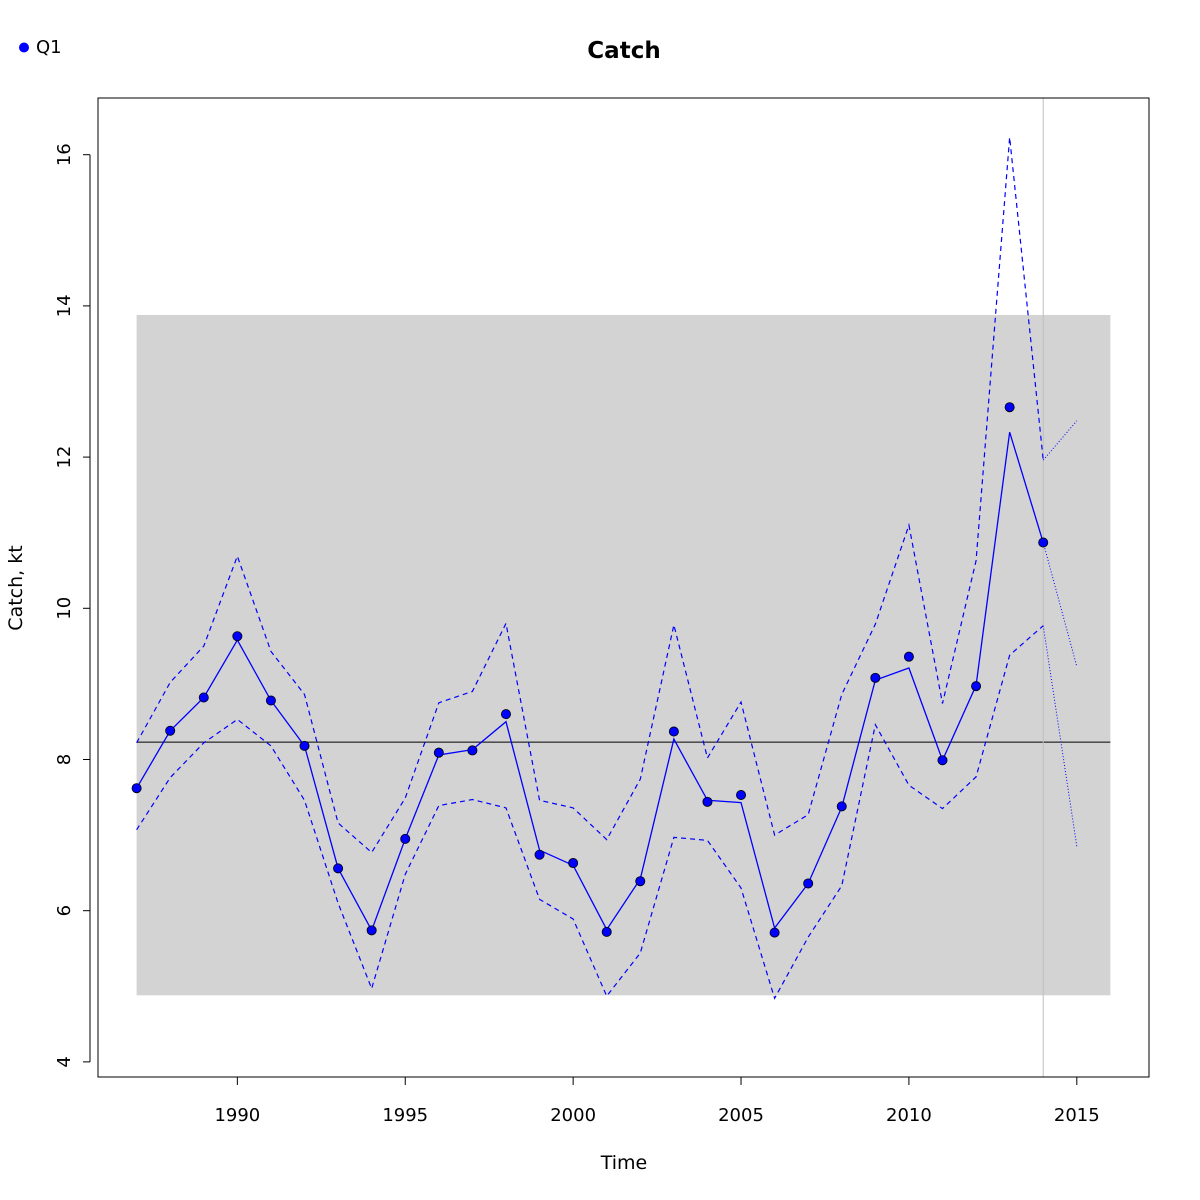 The image size is (1200, 1200). Describe the element at coordinates (909, 1115) in the screenshot. I see `x-tick-label: 2010` at that location.